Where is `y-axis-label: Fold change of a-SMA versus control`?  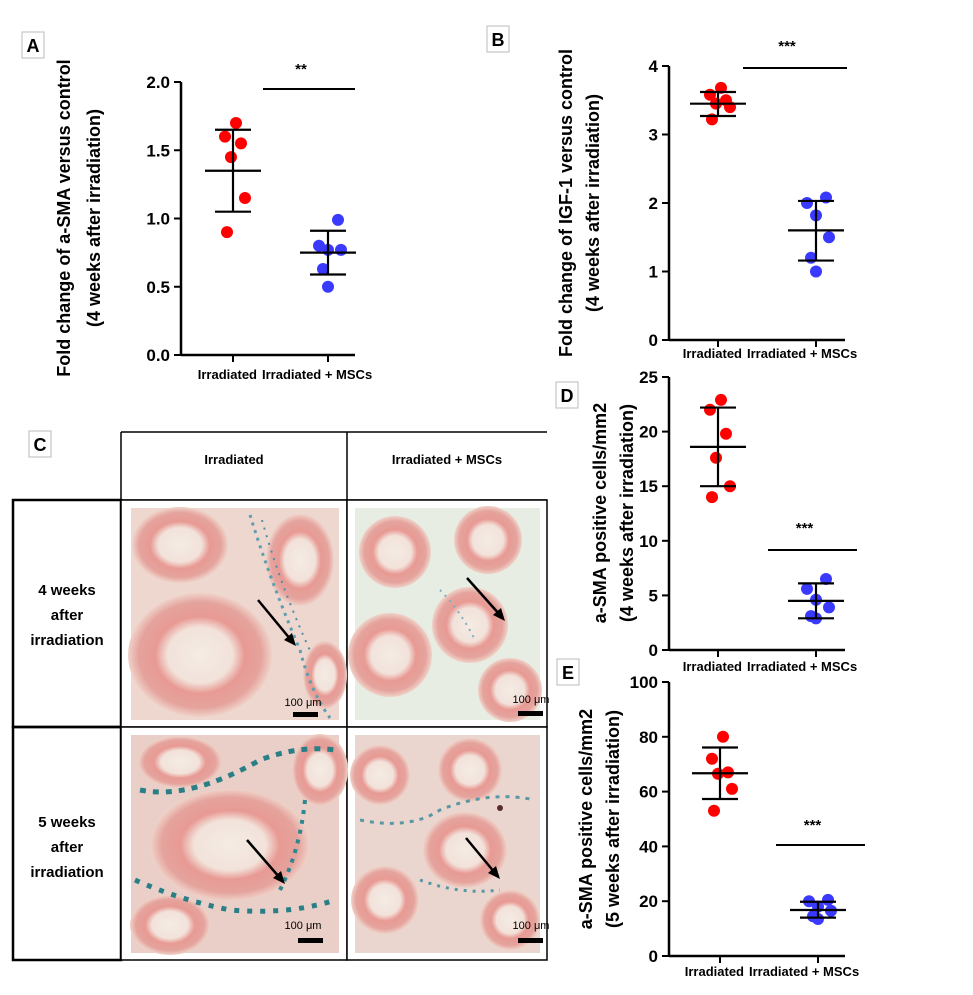 y-axis-label: Fold change of a-SMA versus control is located at coordinates (64, 217).